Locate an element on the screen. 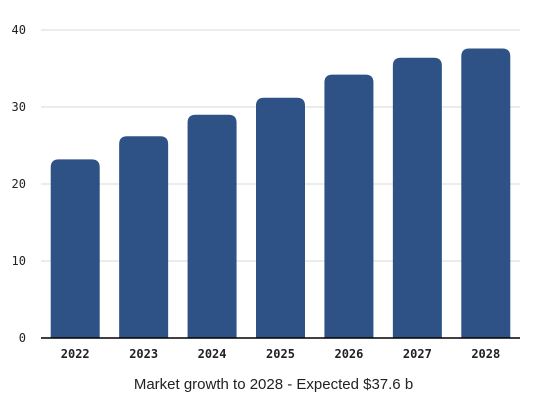 The height and width of the screenshot is (415, 547). x-tick-label: 2024 is located at coordinates (212, 354).